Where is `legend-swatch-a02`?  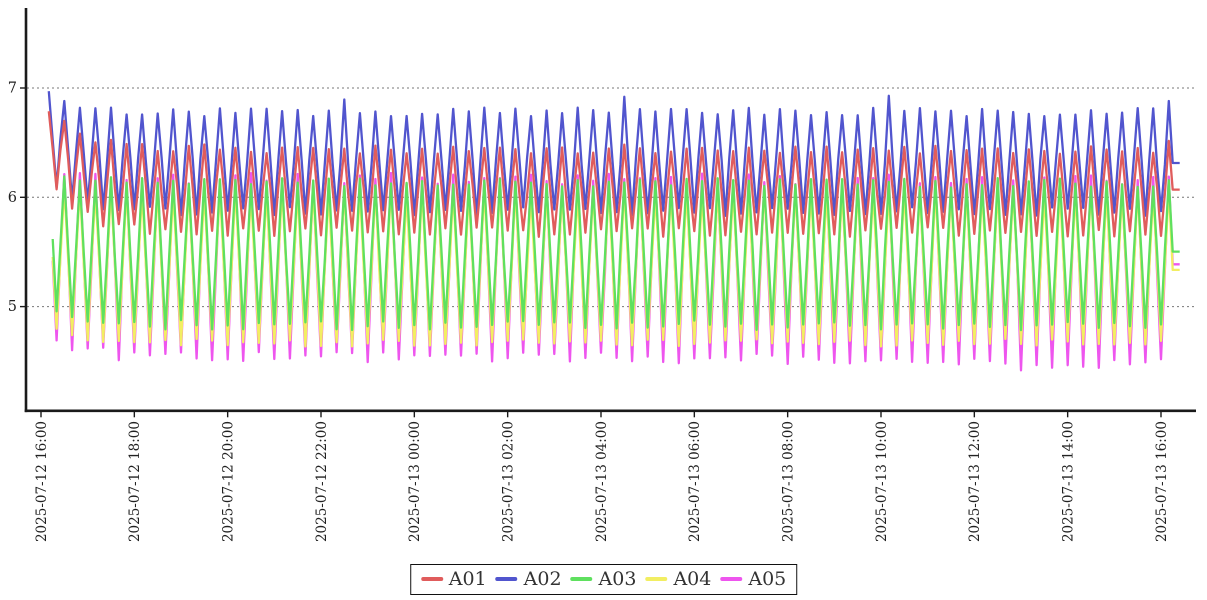
legend-swatch-a02 is located at coordinates (506, 579).